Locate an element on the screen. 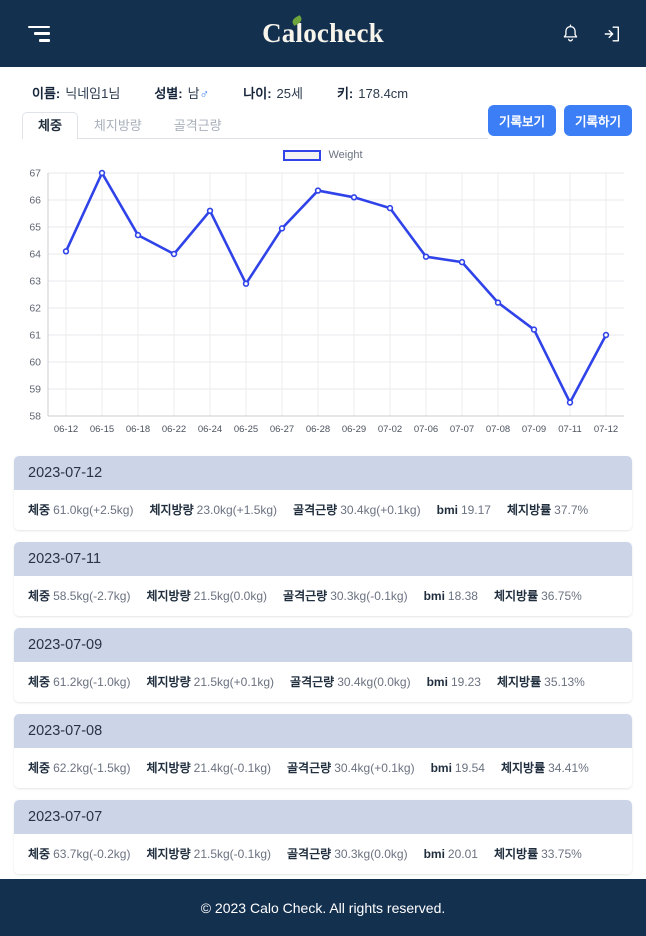 Image resolution: width=646 pixels, height=936 pixels. svg-text: 06-18 is located at coordinates (138, 429).